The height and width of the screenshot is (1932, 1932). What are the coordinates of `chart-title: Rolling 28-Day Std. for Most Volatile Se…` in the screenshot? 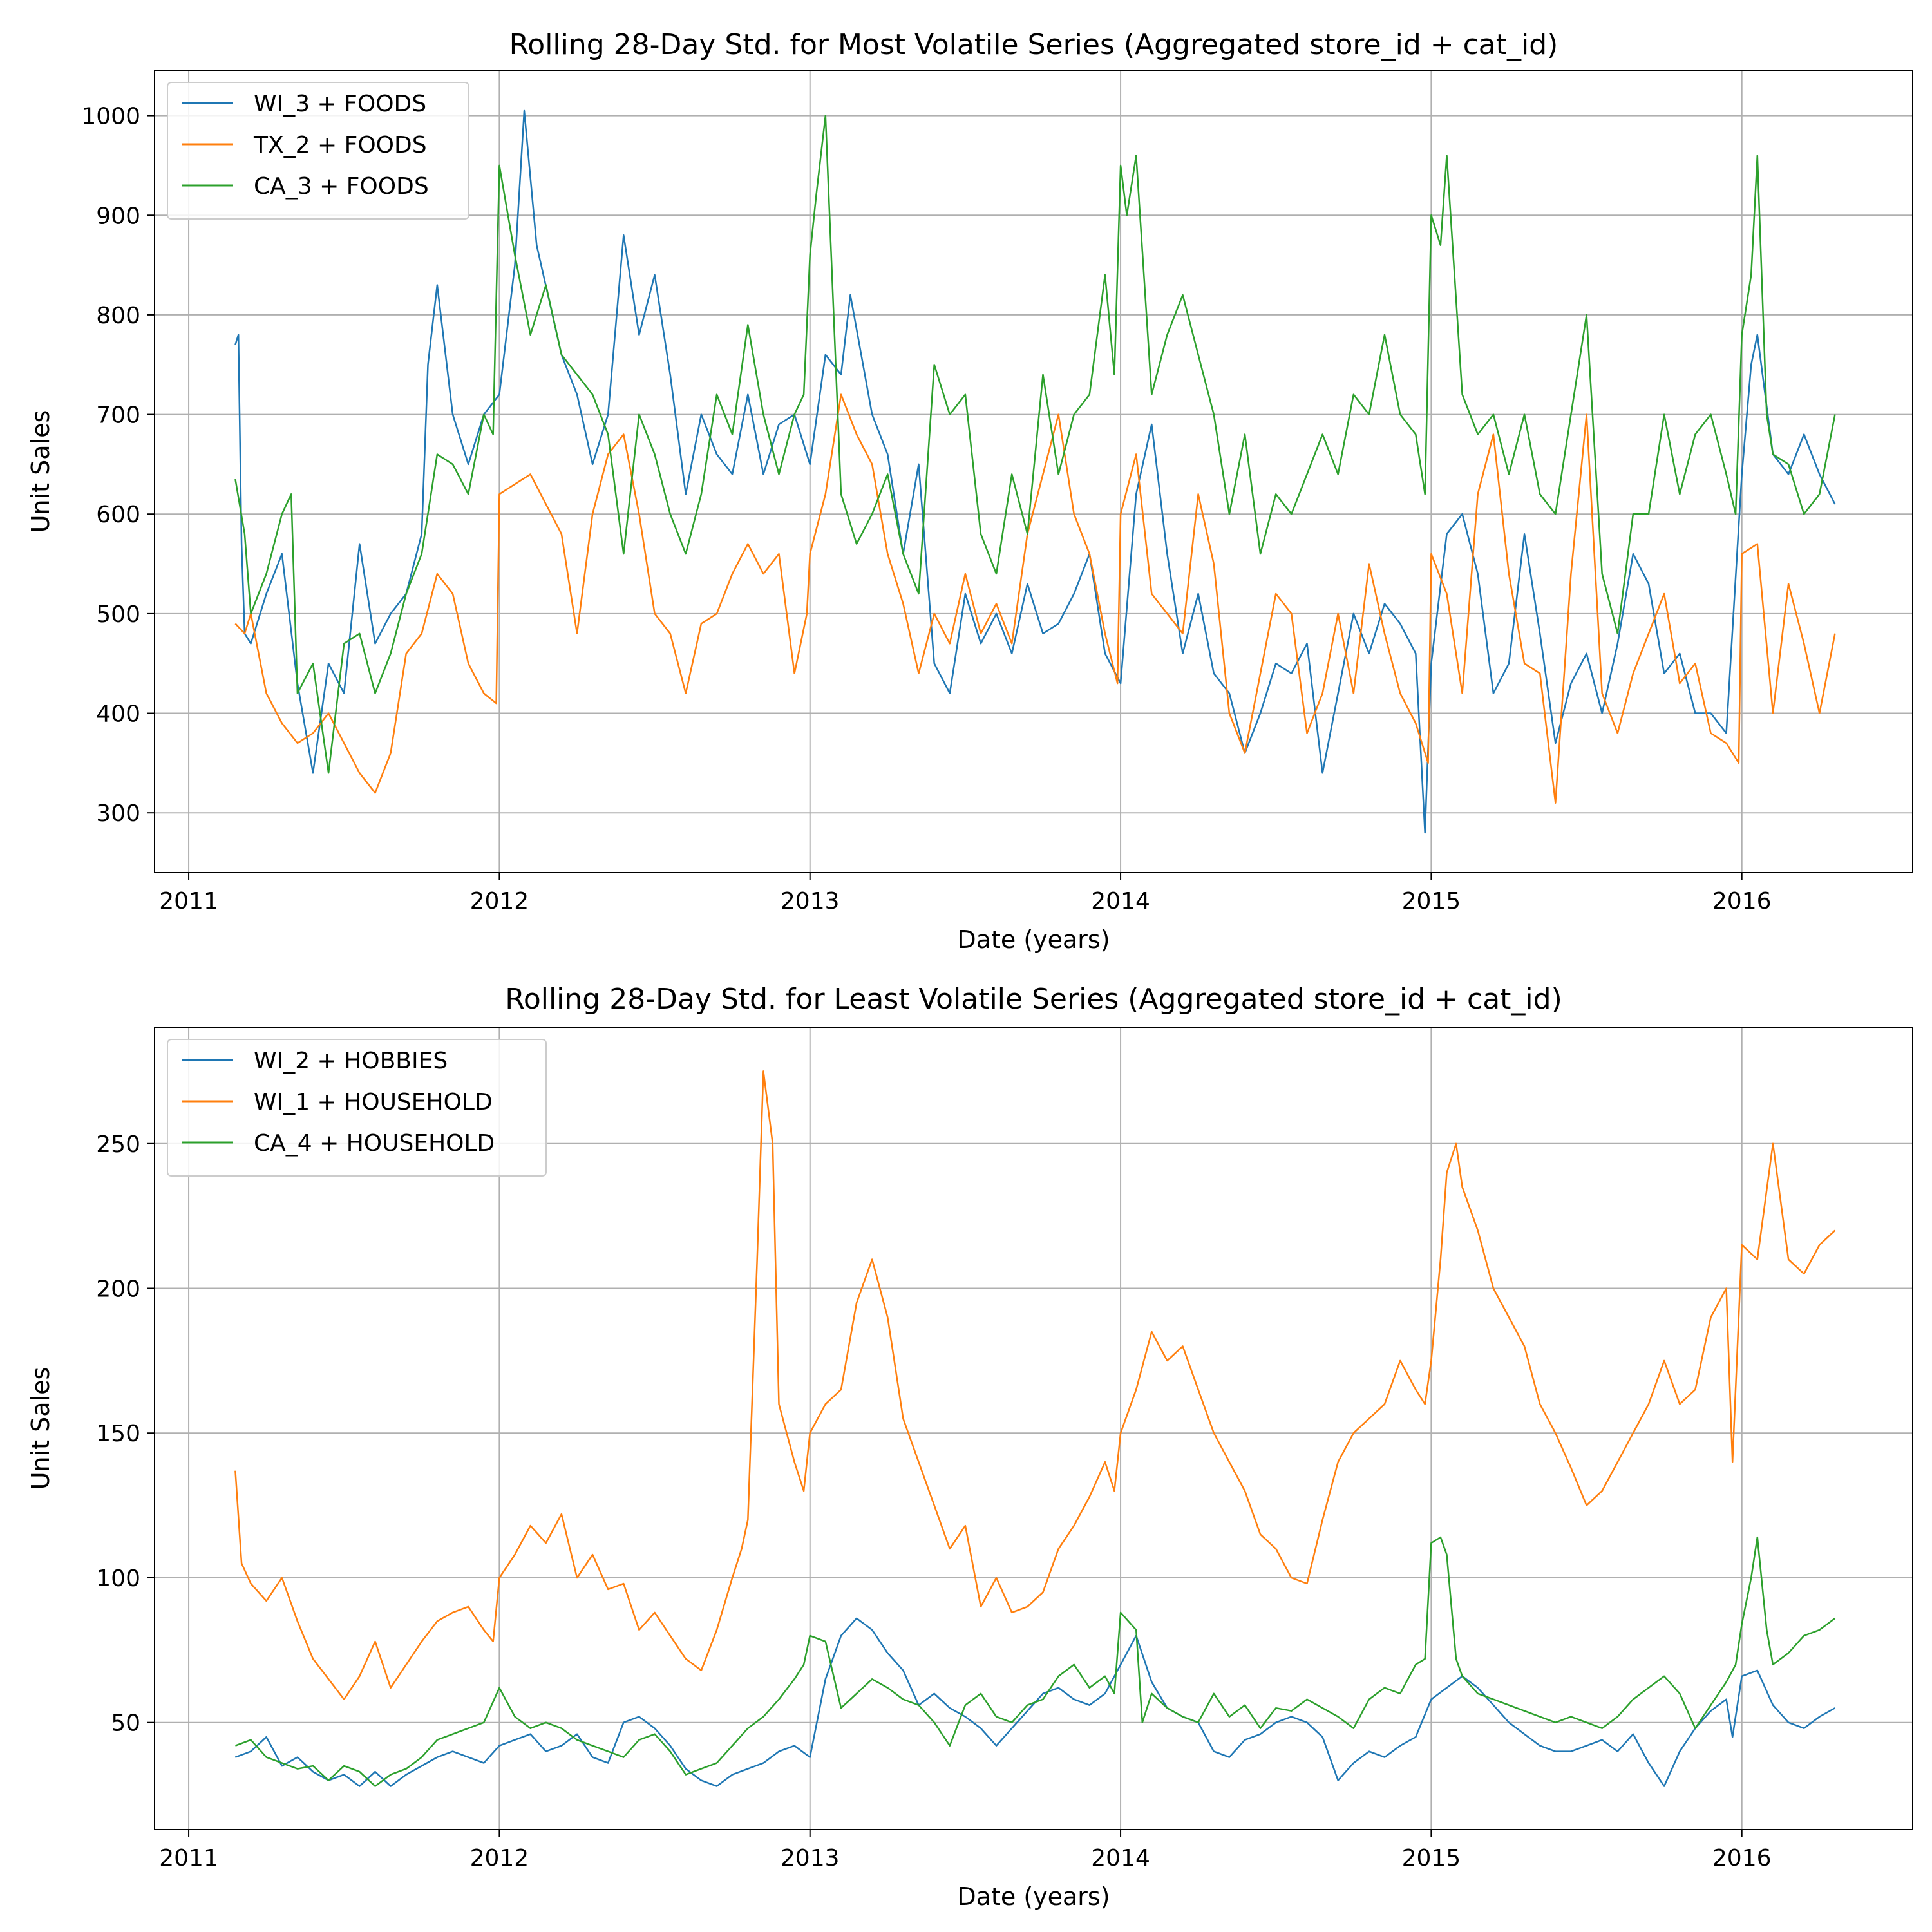 It's located at (1033, 44).